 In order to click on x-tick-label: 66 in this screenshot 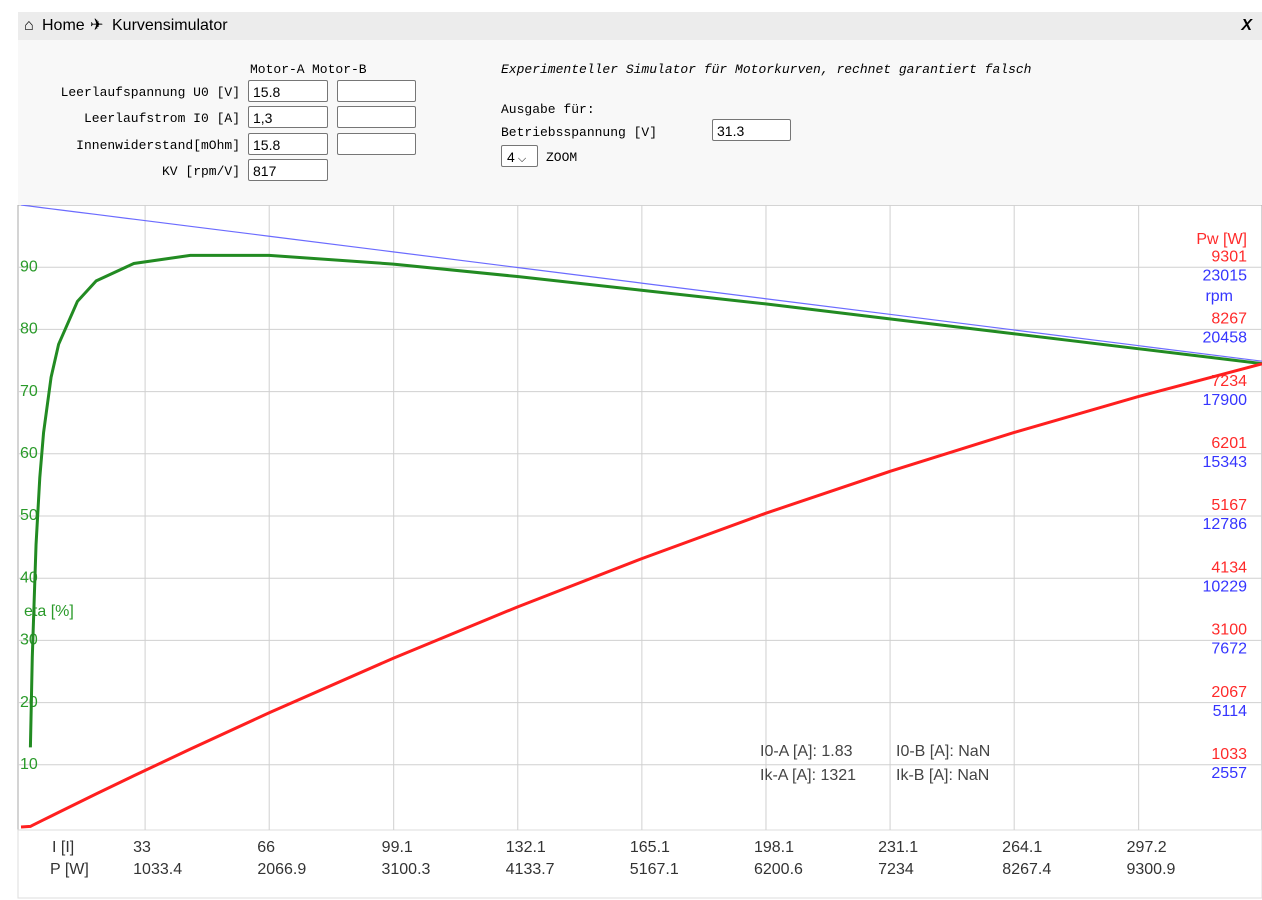, I will do `click(266, 847)`.